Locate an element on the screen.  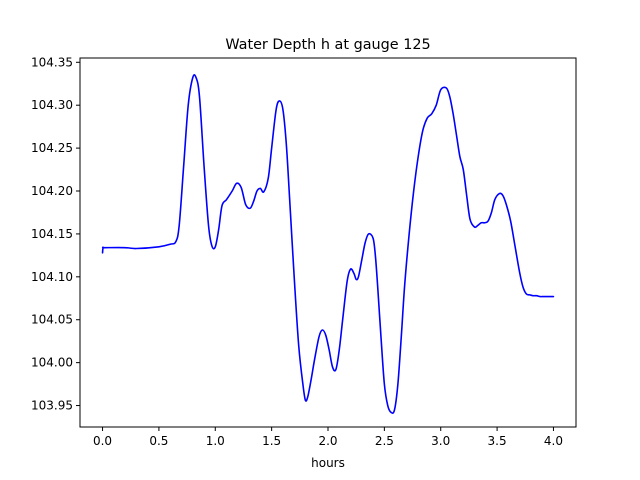
x-tick-label: 0.0 is located at coordinates (102, 441).